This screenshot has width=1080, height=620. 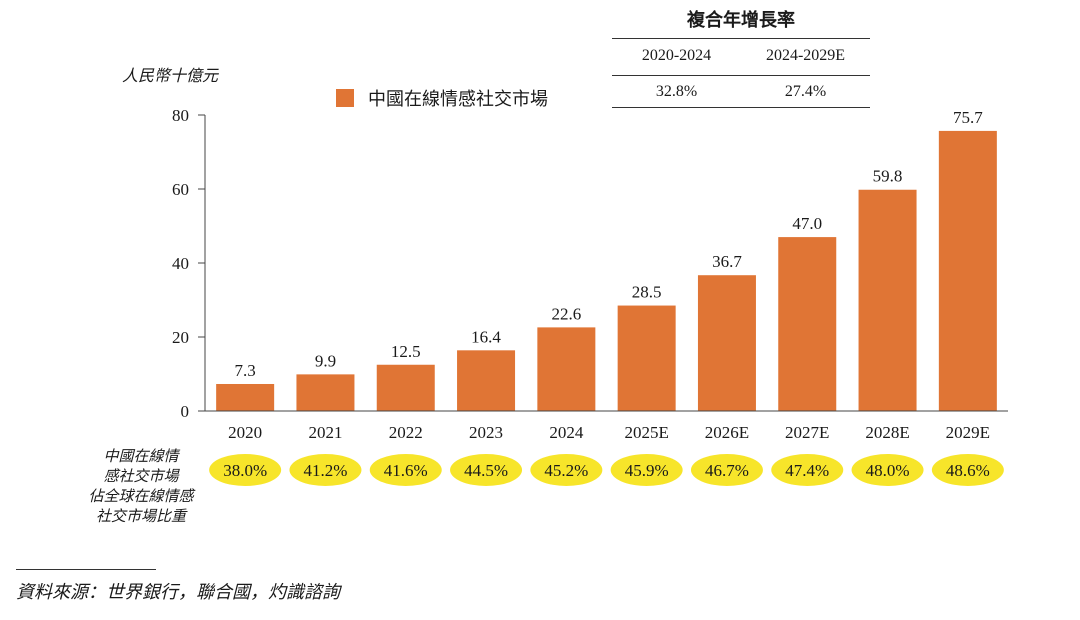 What do you see at coordinates (807, 223) in the screenshot?
I see `bar-value-label: 47.0` at bounding box center [807, 223].